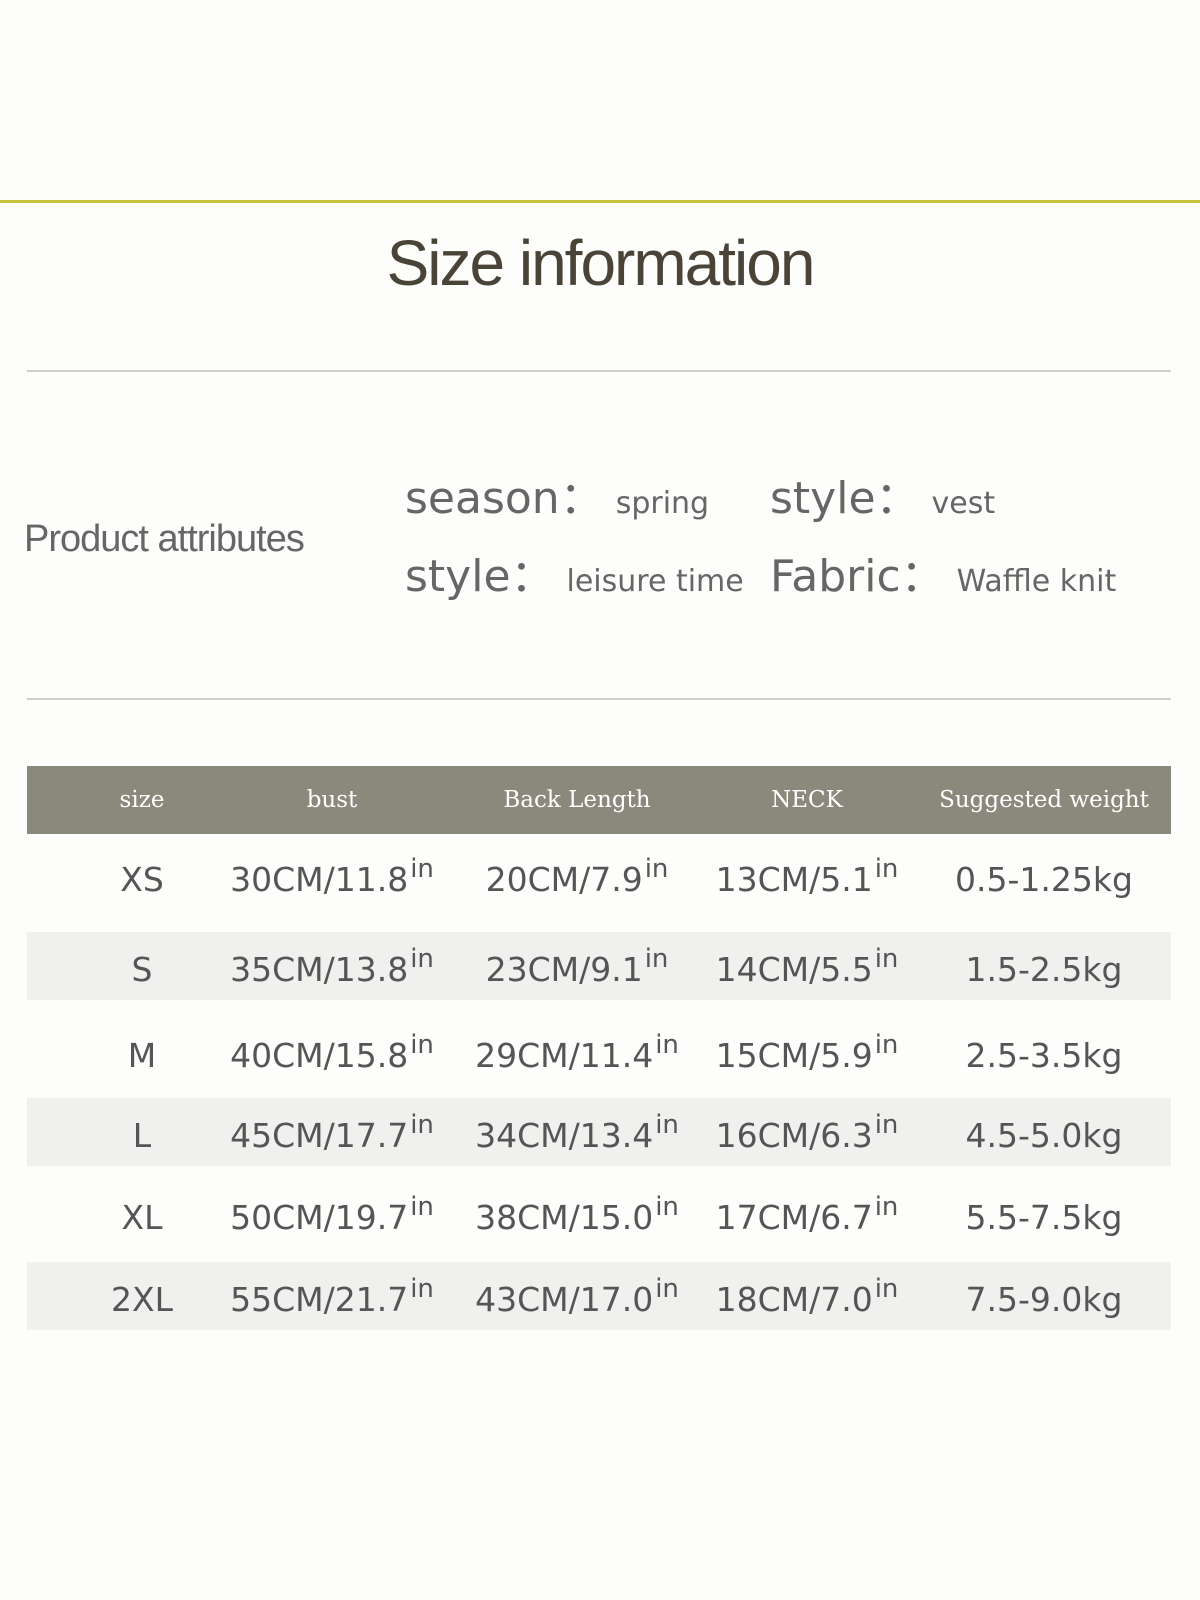  Describe the element at coordinates (319, 1217) in the screenshot. I see `cell-text: 50CM/19.7` at that location.